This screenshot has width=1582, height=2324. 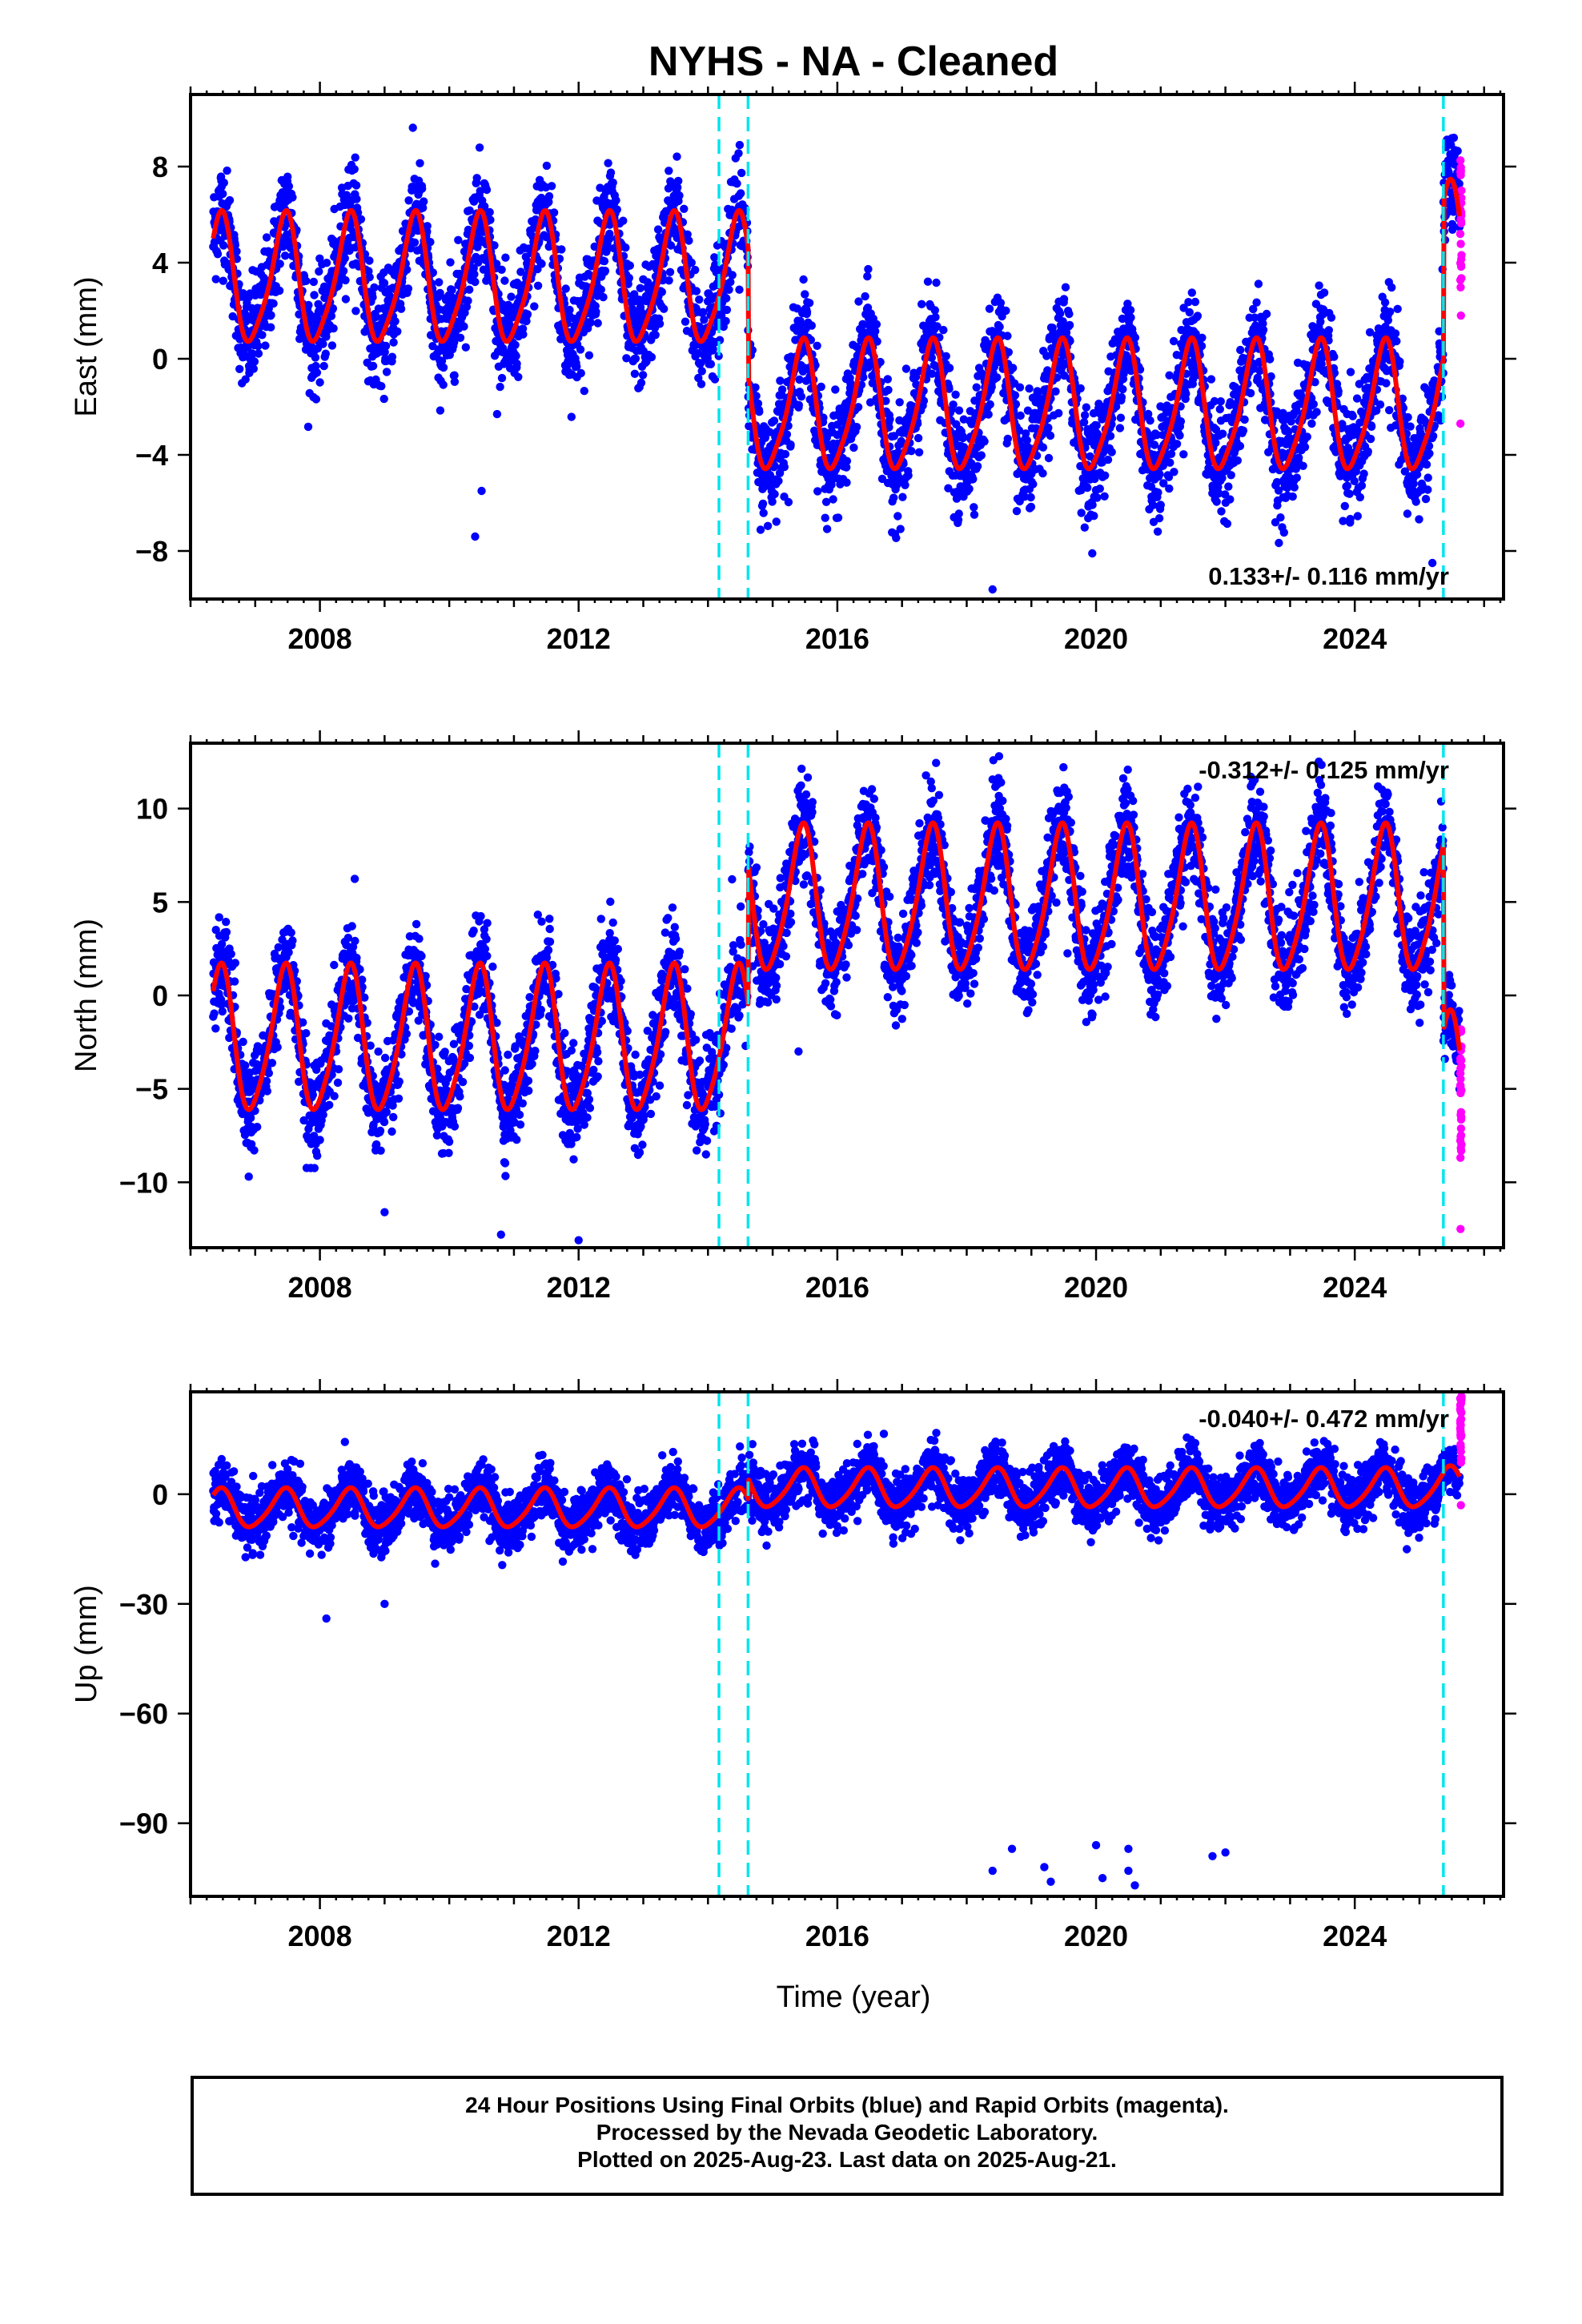 What do you see at coordinates (1355, 638) in the screenshot?
I see `x-tick-label: 2024` at bounding box center [1355, 638].